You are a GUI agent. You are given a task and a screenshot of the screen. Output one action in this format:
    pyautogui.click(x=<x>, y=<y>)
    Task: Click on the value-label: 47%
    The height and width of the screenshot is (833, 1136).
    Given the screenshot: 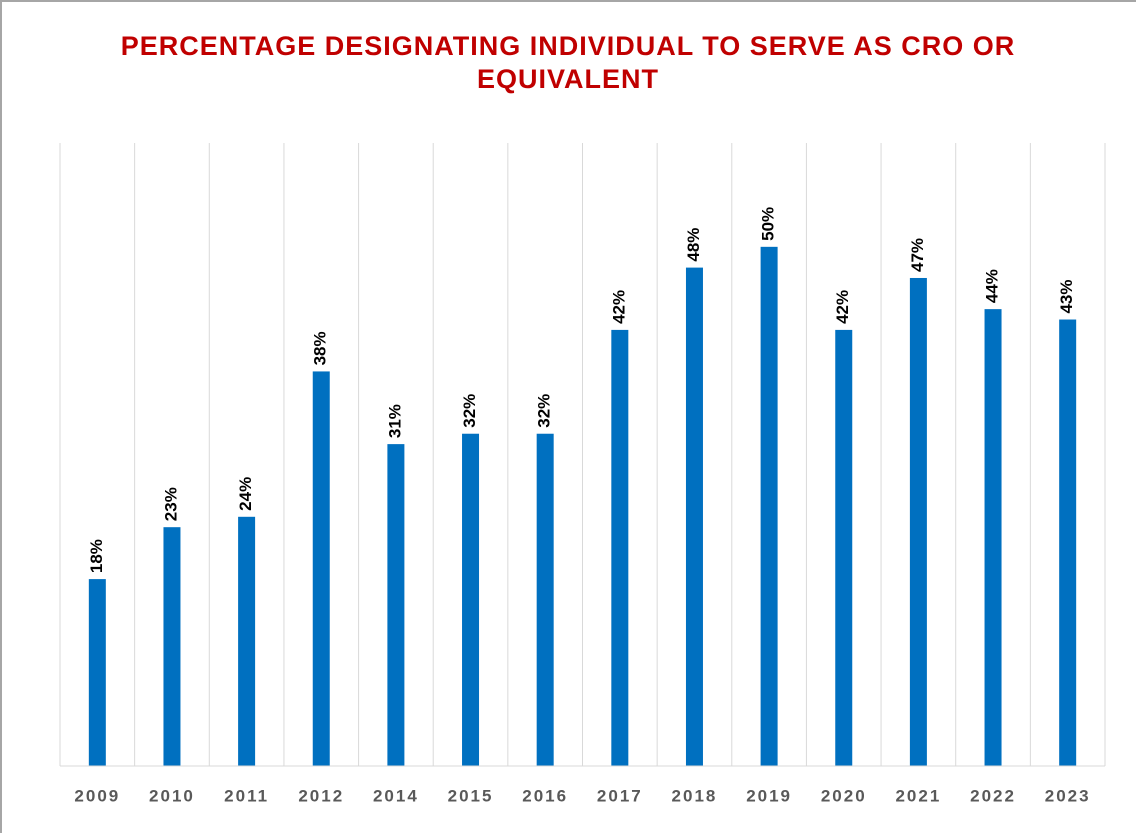 What is the action you would take?
    pyautogui.click(x=917, y=255)
    